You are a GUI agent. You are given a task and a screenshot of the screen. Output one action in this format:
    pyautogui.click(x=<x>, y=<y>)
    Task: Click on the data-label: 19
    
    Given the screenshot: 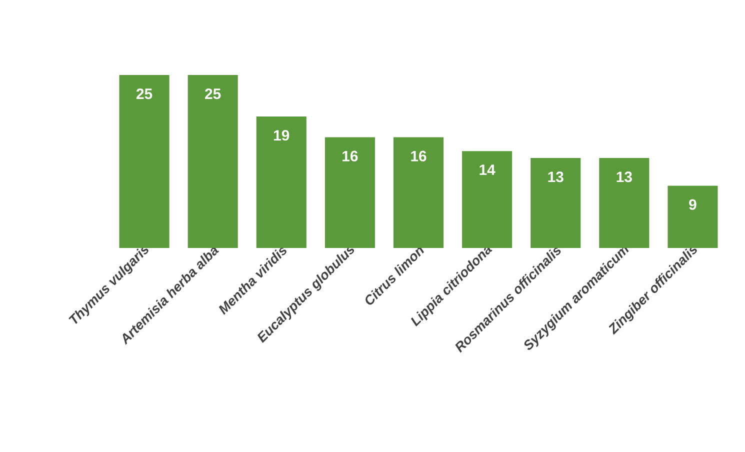 What is the action you would take?
    pyautogui.click(x=282, y=135)
    